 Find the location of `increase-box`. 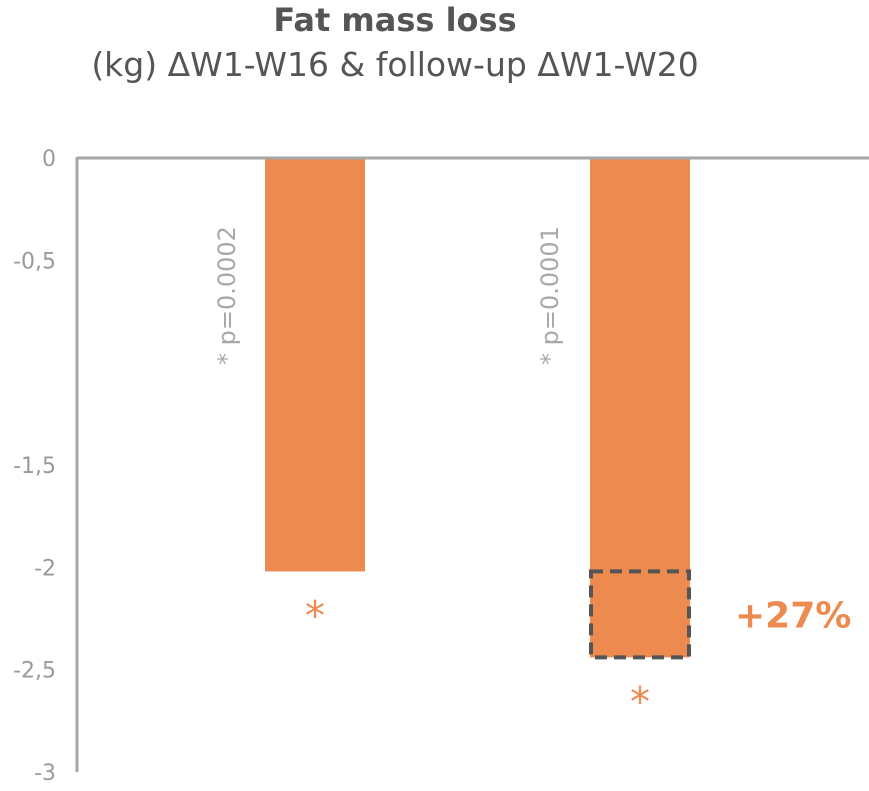

increase-box is located at coordinates (640, 614).